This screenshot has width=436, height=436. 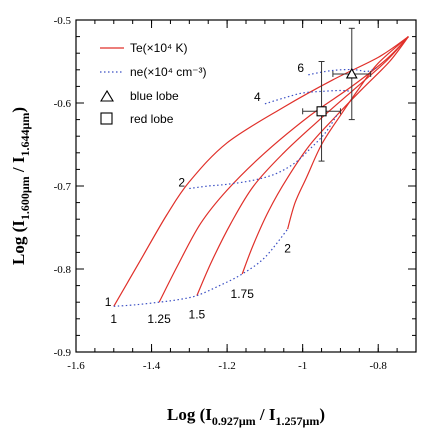 I want to click on ne-value-label: 1, so click(x=108, y=302).